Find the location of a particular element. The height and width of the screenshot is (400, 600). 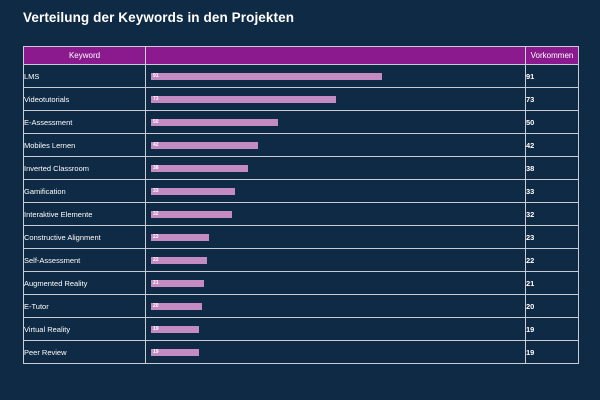

keyword-label: E-Assessment is located at coordinates (84, 122).